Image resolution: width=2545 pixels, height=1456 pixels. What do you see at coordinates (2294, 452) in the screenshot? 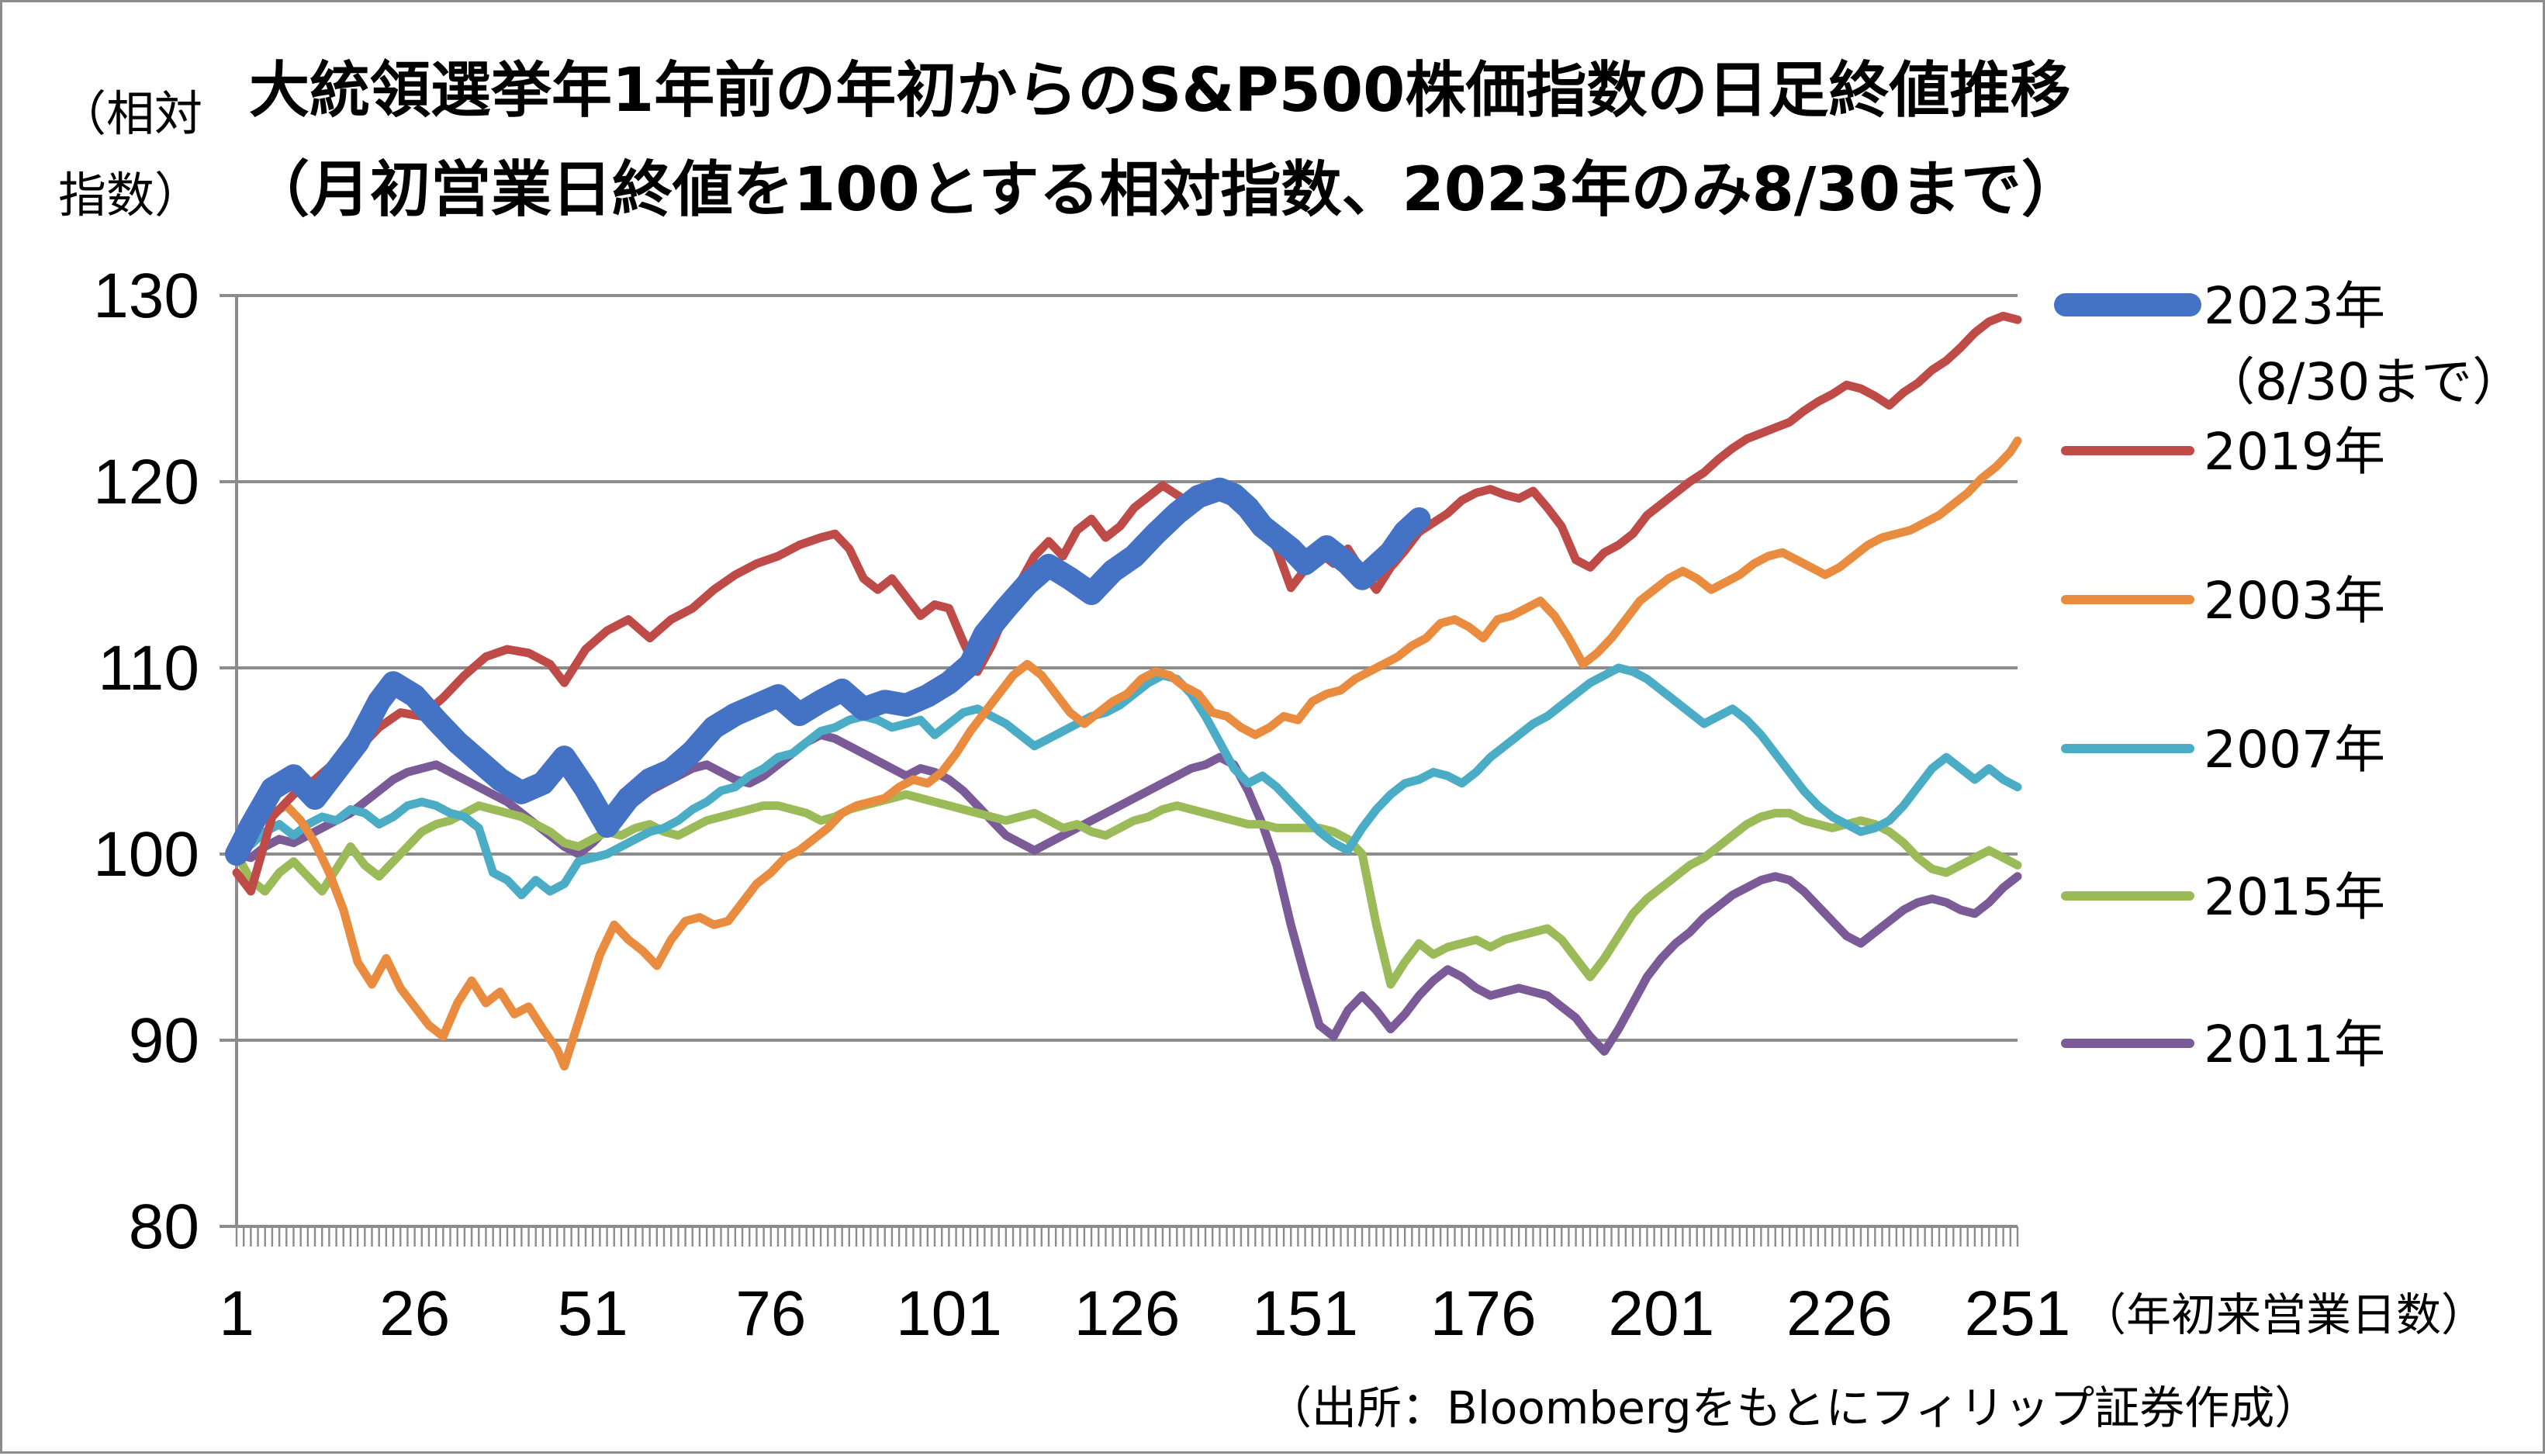
I see `legend-label: 2019年` at bounding box center [2294, 452].